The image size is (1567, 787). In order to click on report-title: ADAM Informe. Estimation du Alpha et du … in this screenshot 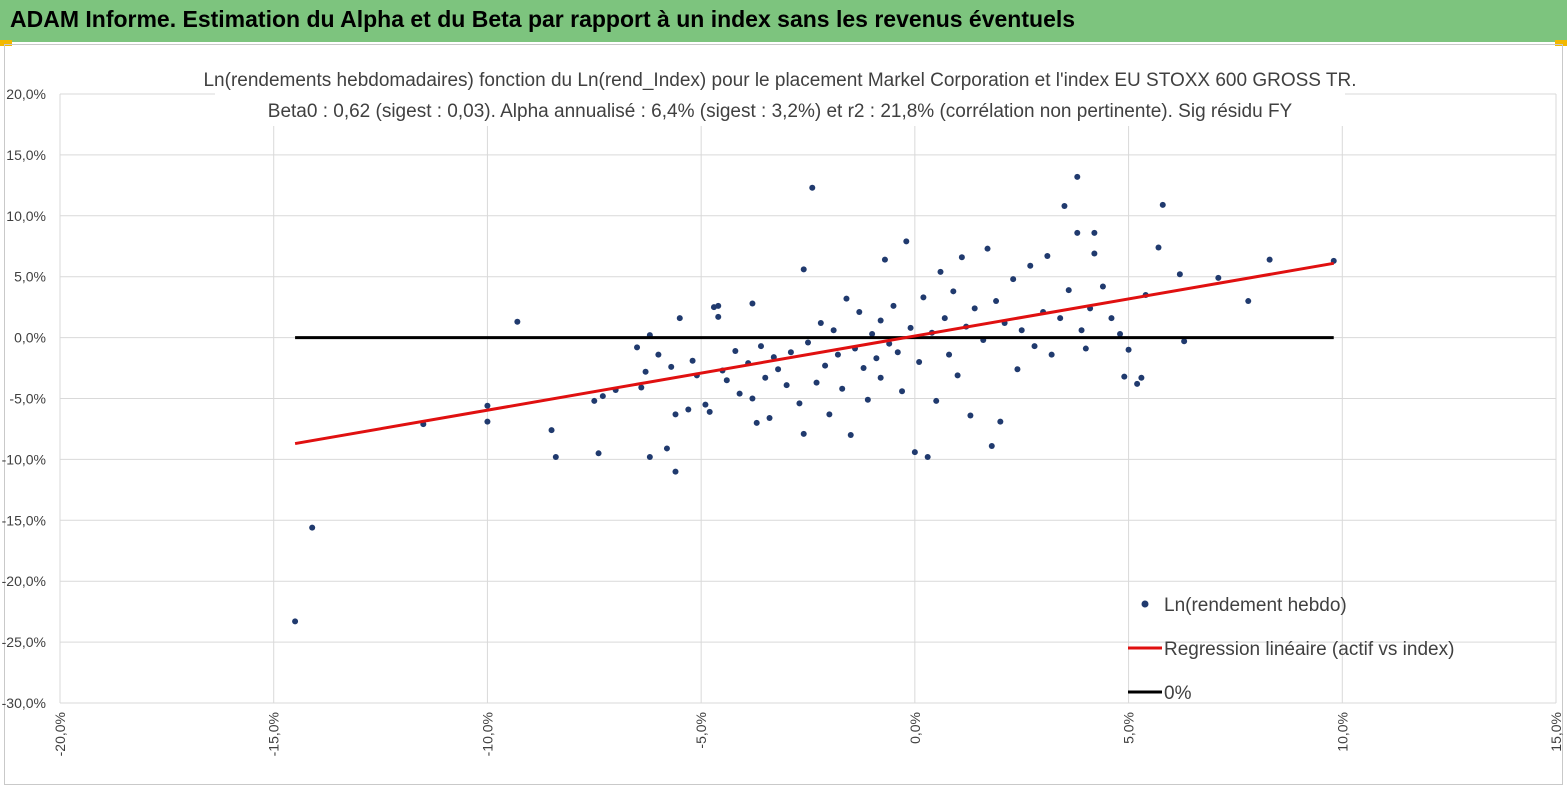, I will do `click(543, 19)`.